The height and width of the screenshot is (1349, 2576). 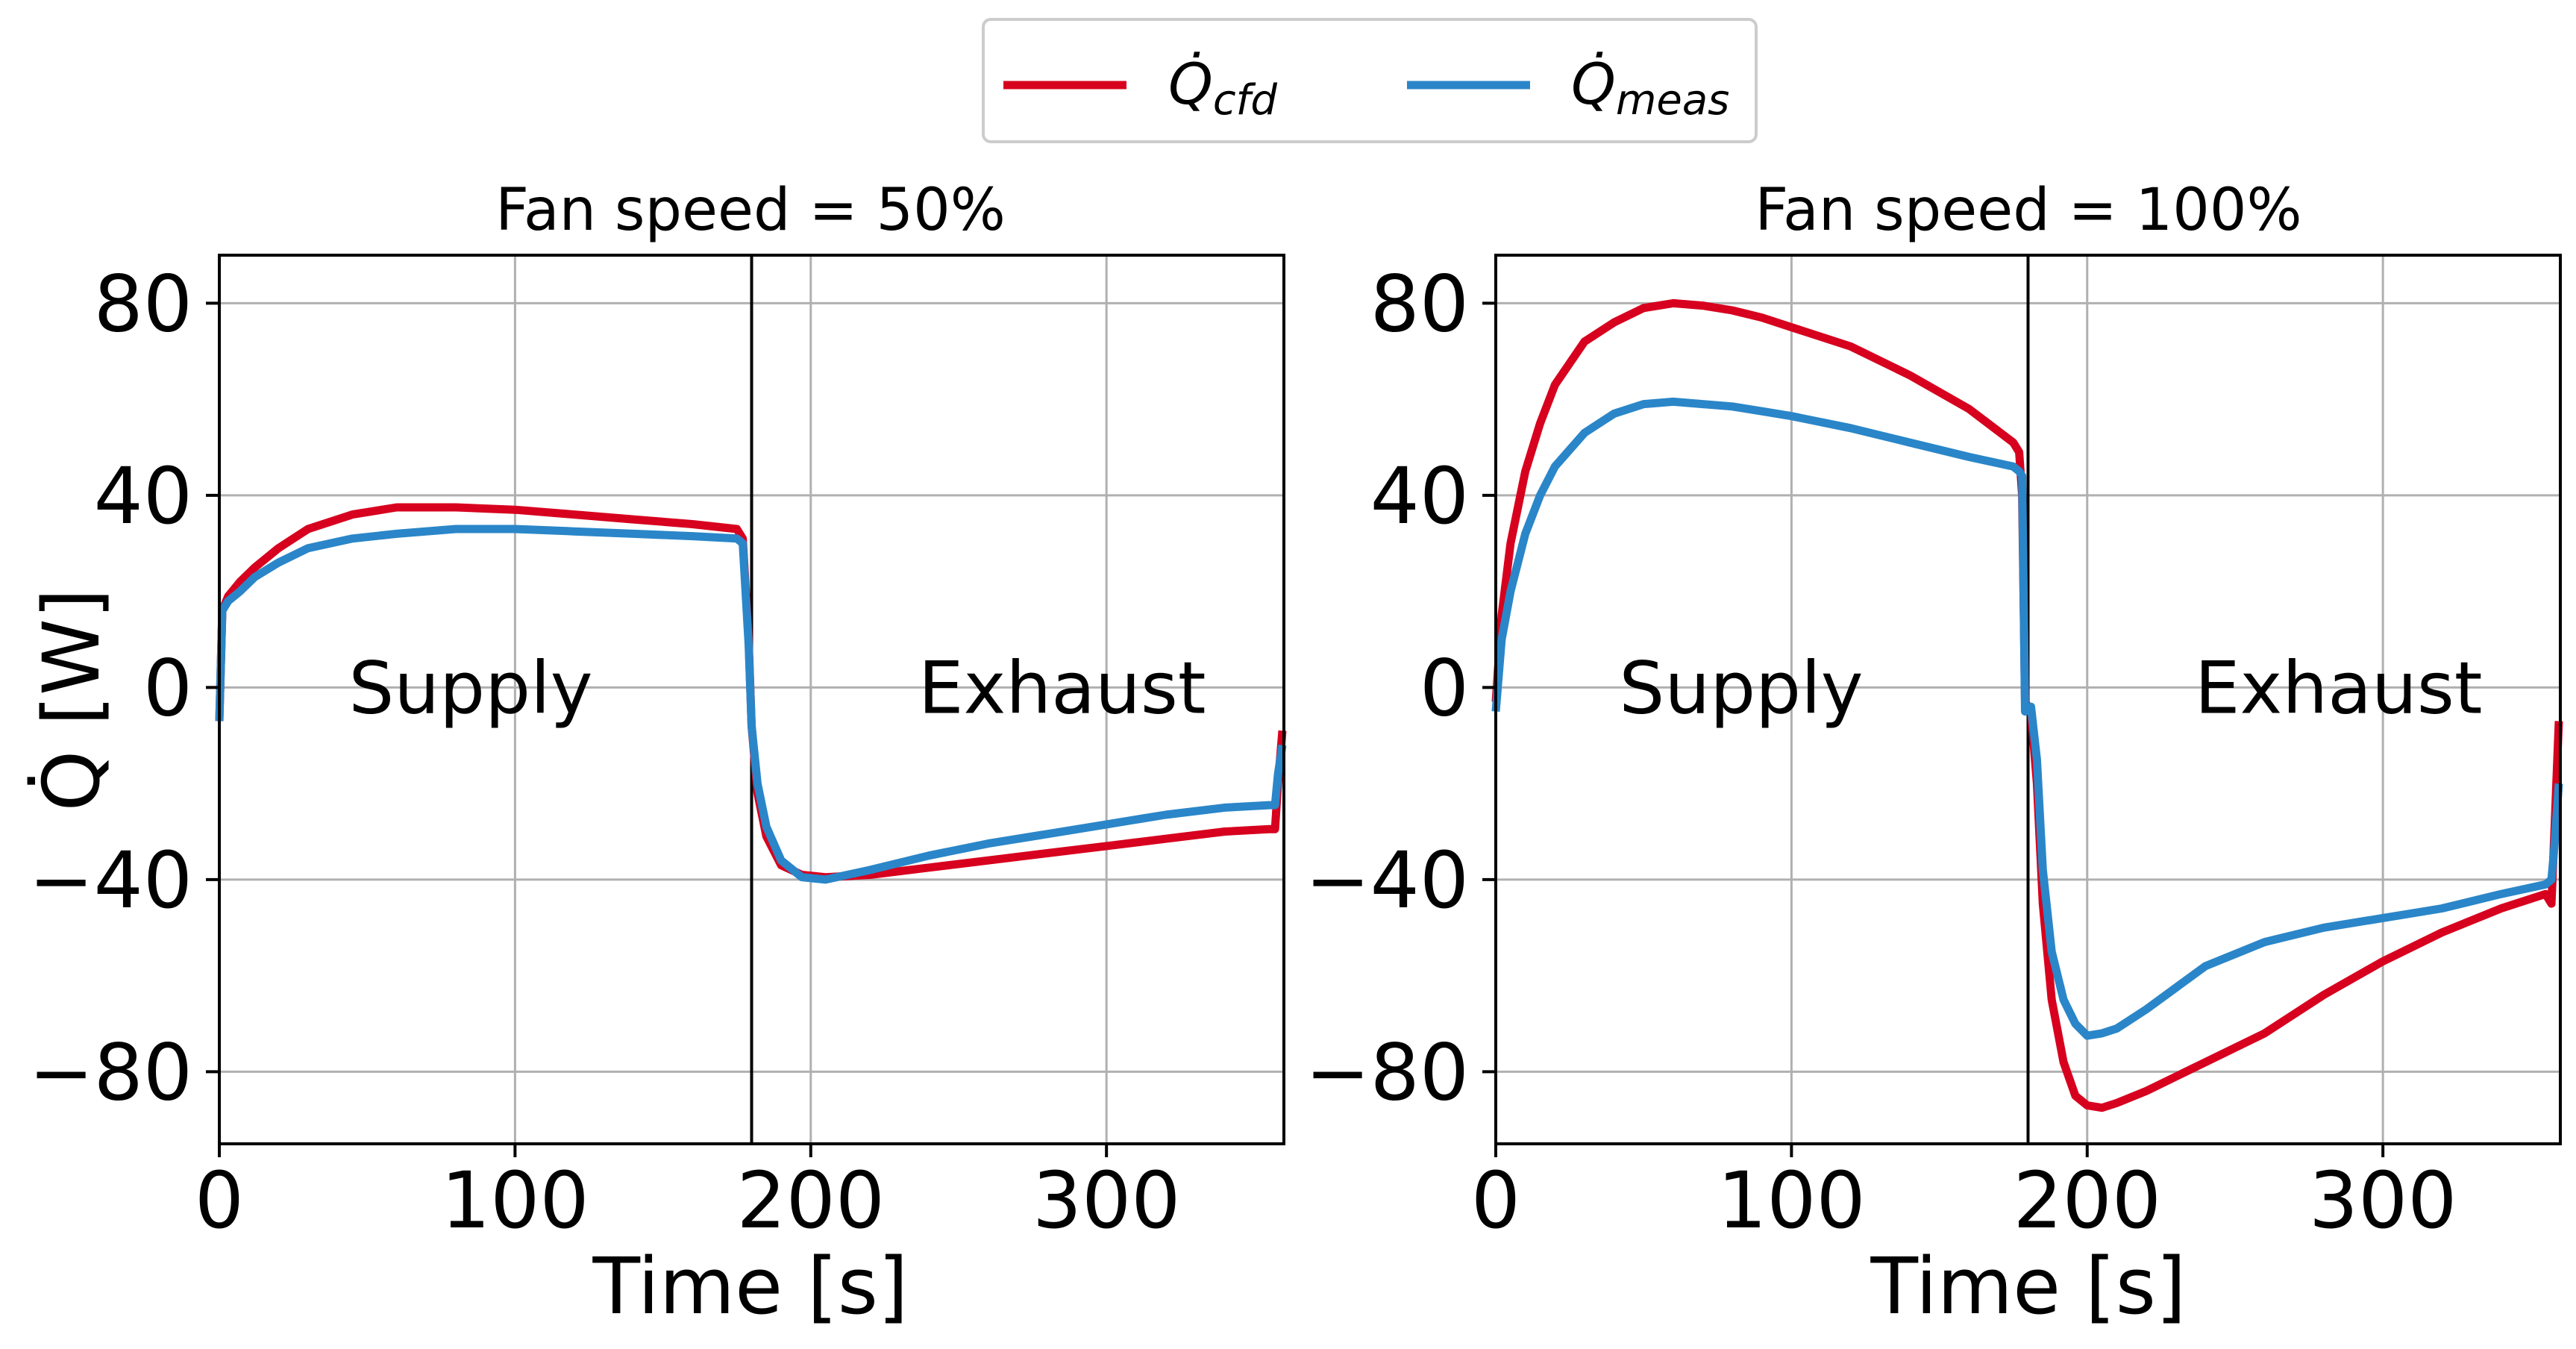 I want to click on series-group, so click(x=751, y=693).